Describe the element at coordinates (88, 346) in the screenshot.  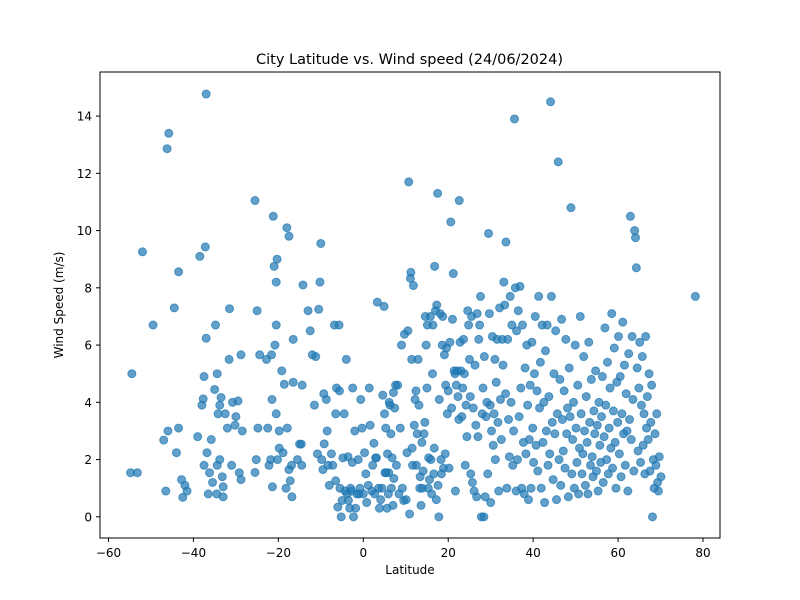
I see `y-tick-label: 6` at that location.